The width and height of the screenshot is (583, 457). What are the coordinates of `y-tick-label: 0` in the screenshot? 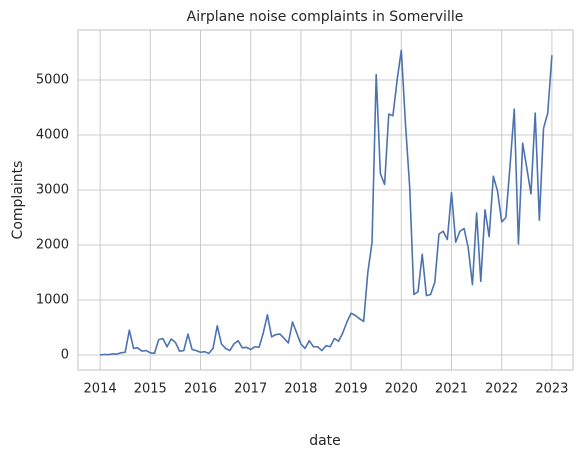 It's located at (65, 354).